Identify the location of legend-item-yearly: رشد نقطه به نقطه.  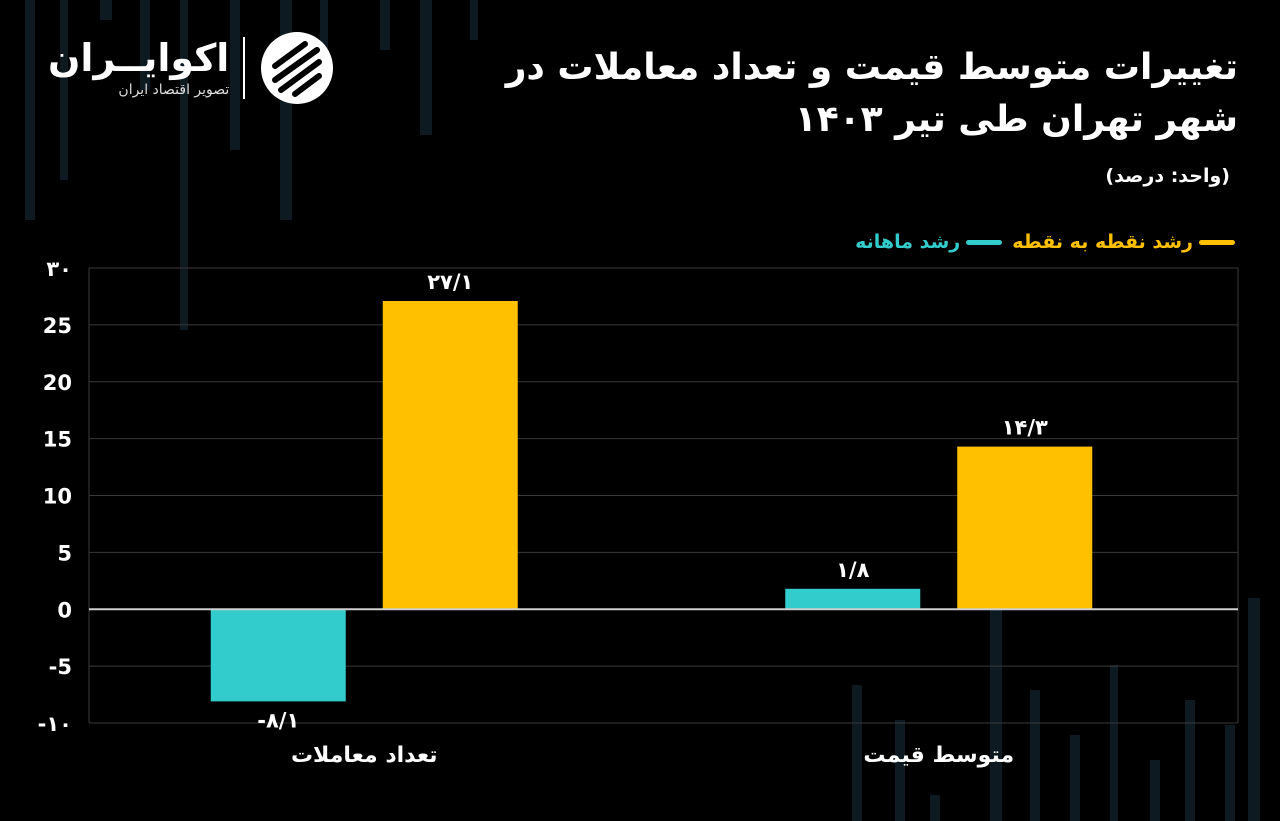
(1123, 242).